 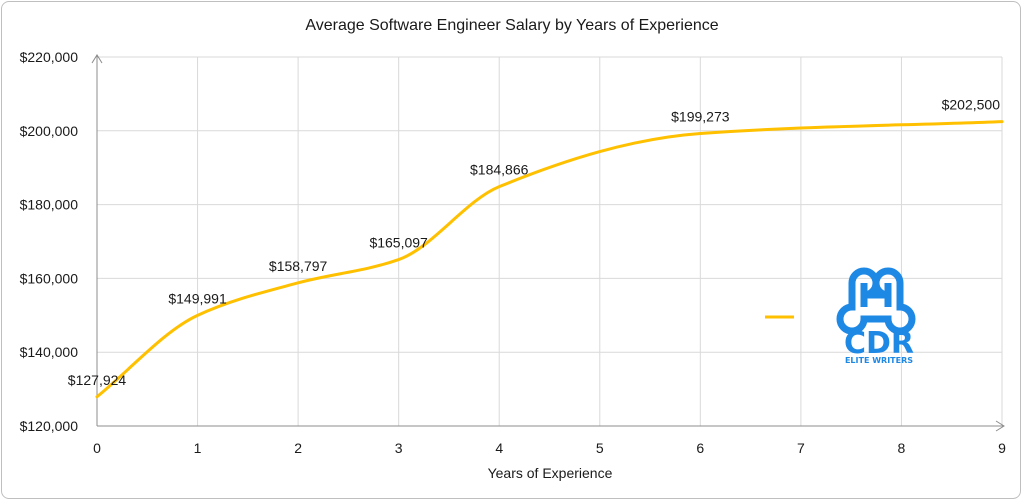 What do you see at coordinates (197, 298) in the screenshot?
I see `data-label: $149,991` at bounding box center [197, 298].